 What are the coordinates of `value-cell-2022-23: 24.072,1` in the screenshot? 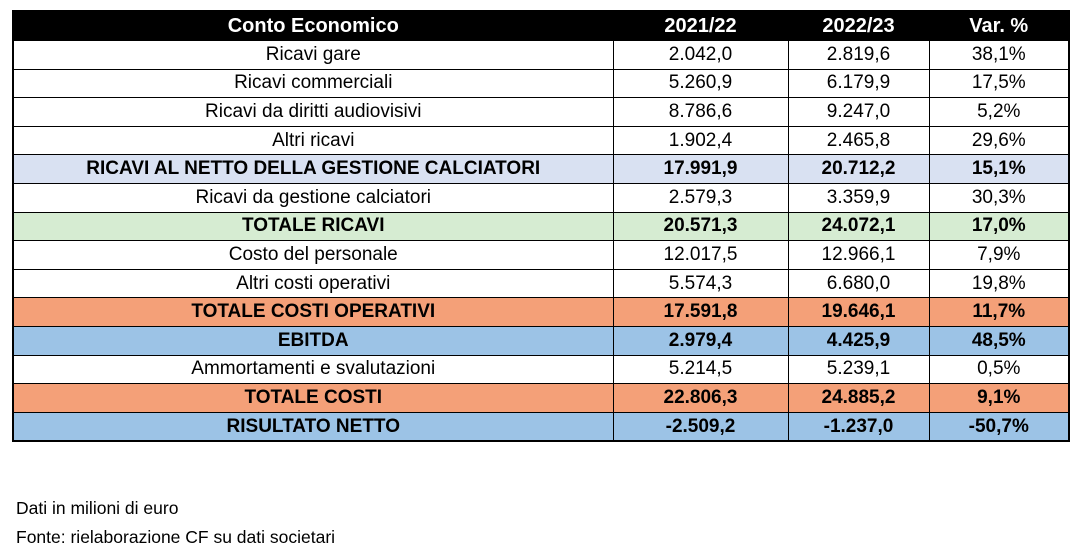 It's located at (858, 226).